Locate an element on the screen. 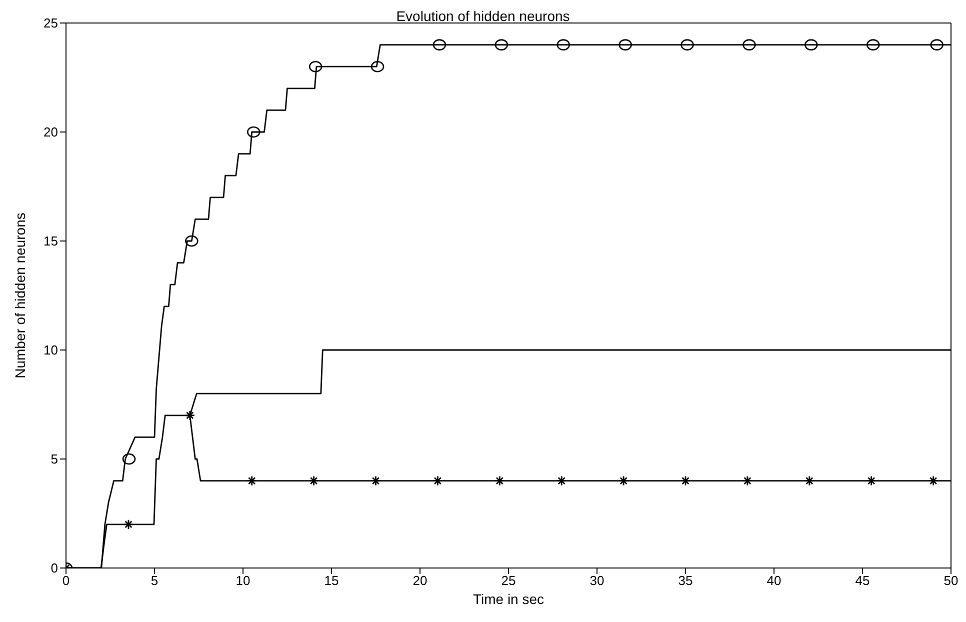 The height and width of the screenshot is (622, 966). x-tick-label: 50 is located at coordinates (951, 580).